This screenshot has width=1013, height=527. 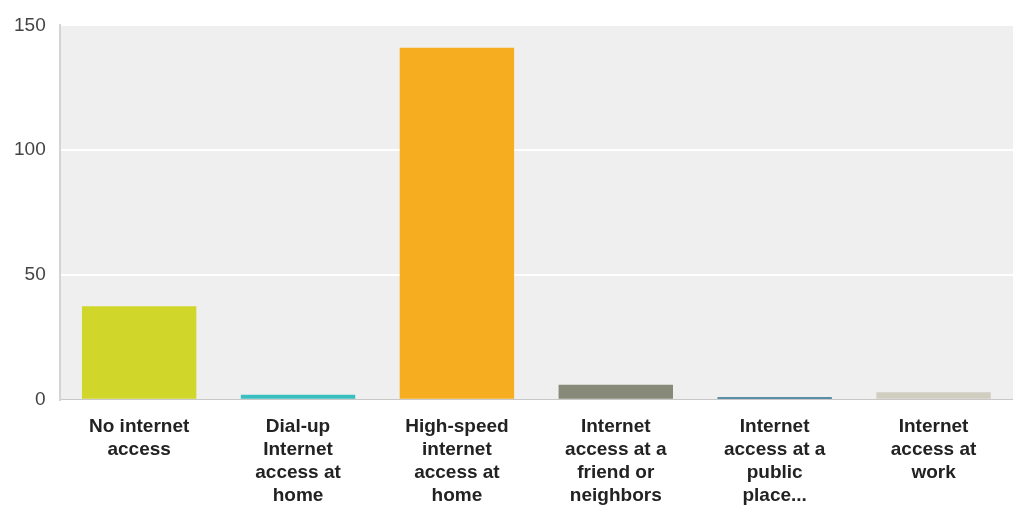 What do you see at coordinates (298, 460) in the screenshot?
I see `x-tick-label: Dial-up Internet access at home` at bounding box center [298, 460].